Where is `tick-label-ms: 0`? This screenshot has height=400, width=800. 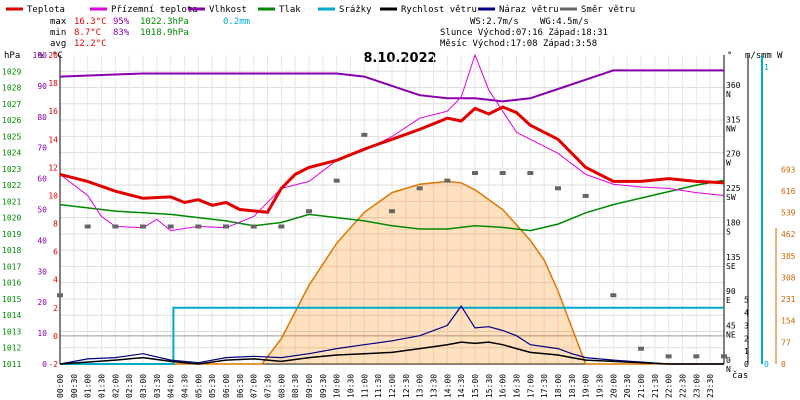 tick-label-ms: 0 is located at coordinates (746, 364).